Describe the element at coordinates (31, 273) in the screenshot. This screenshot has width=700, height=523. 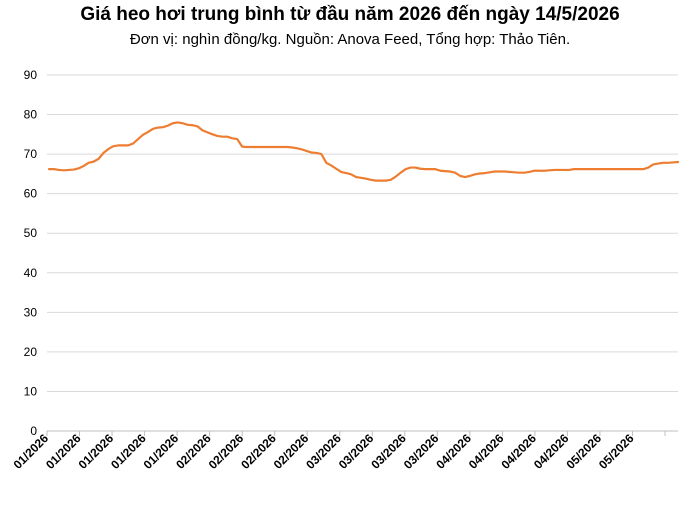
I see `y-tick-label: 40` at that location.